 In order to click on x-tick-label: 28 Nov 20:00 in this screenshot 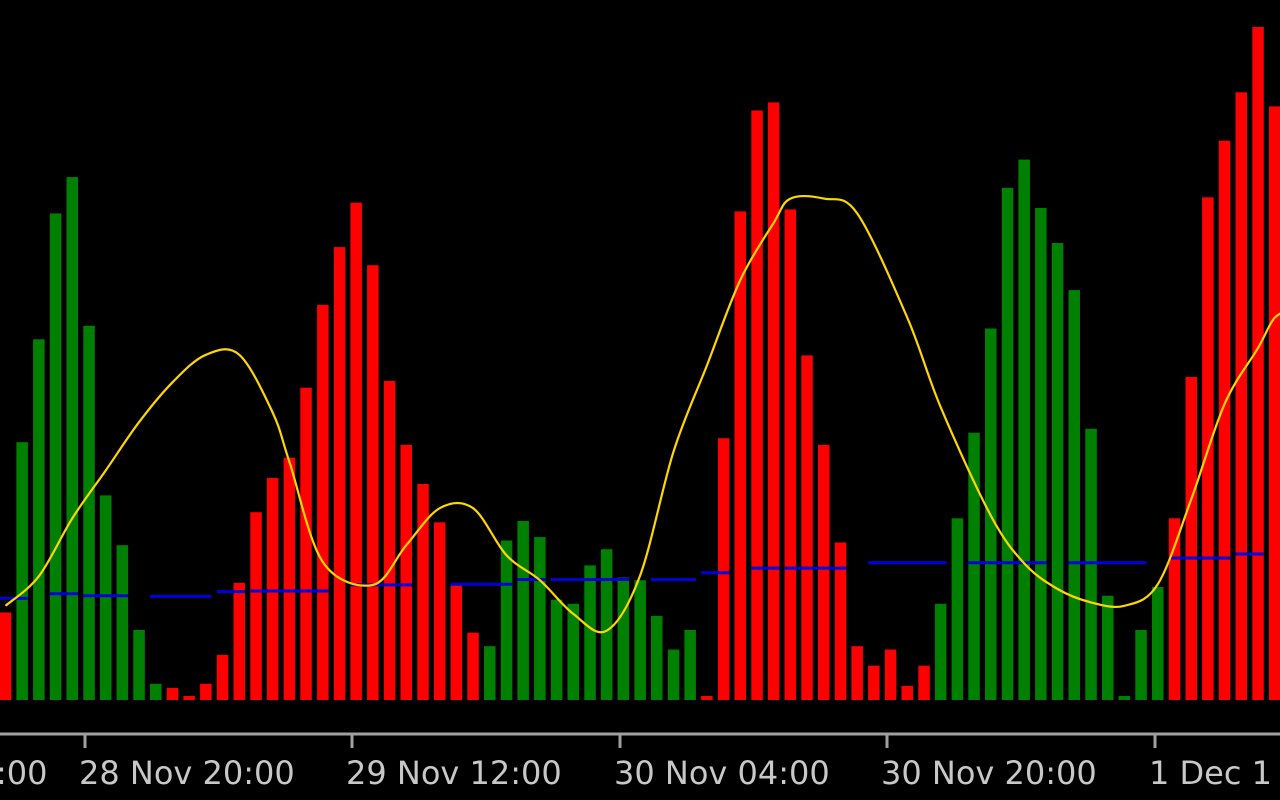, I will do `click(187, 773)`.